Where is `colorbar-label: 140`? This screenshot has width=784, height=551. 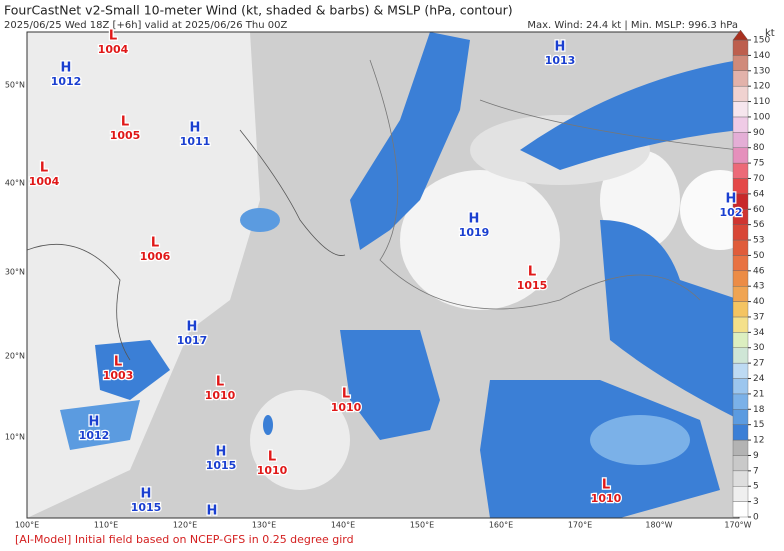
colorbar-label: 140 is located at coordinates (761, 56).